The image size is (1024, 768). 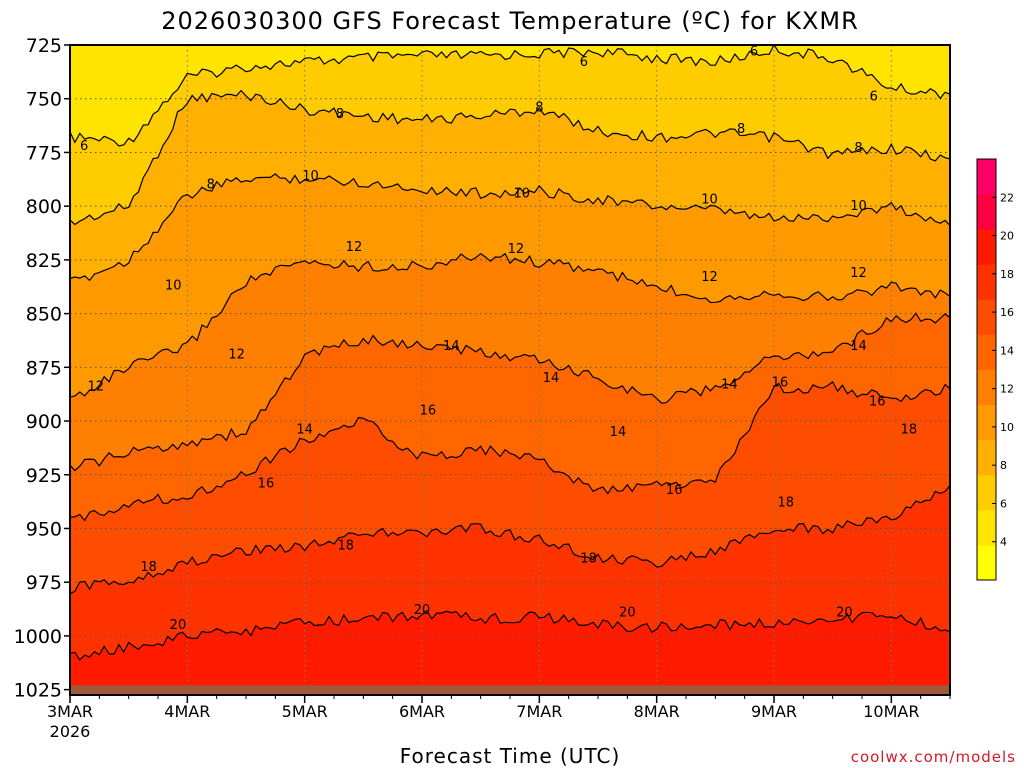 What do you see at coordinates (1003, 465) in the screenshot?
I see `colorbar-tick-label: 8` at bounding box center [1003, 465].